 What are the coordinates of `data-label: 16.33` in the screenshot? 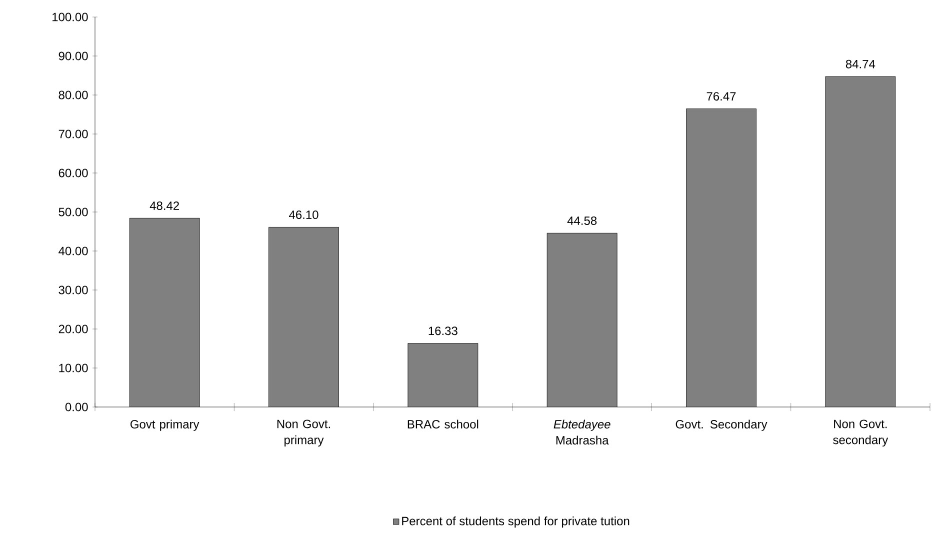 It's located at (443, 331).